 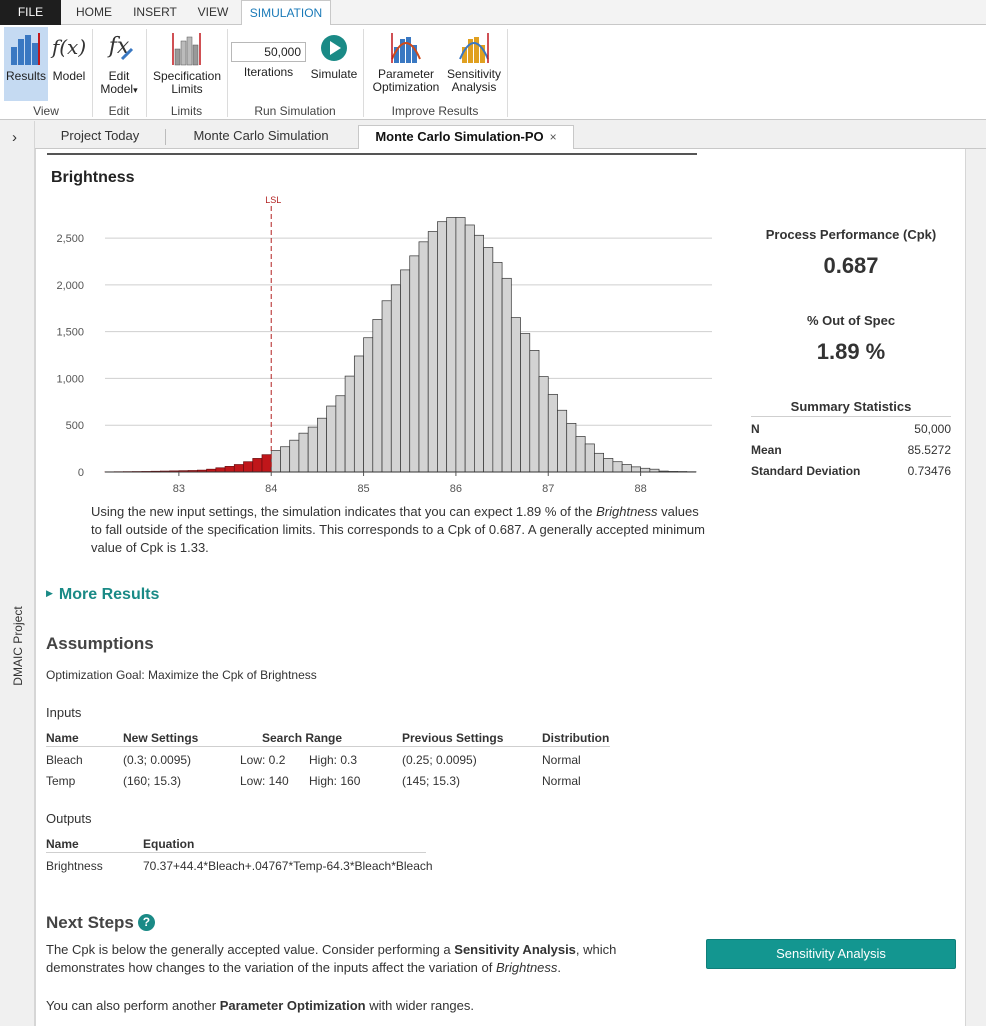 I want to click on results-button: Results, so click(x=26, y=64).